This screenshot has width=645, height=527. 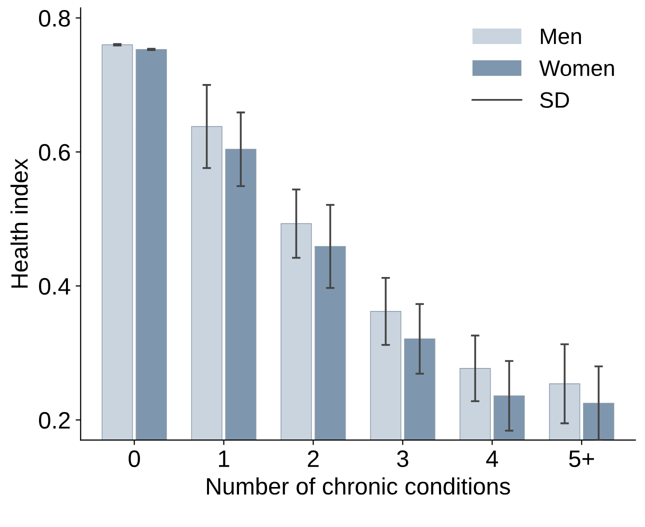 What do you see at coordinates (54, 286) in the screenshot?
I see `y-tick-label: 0.4` at bounding box center [54, 286].